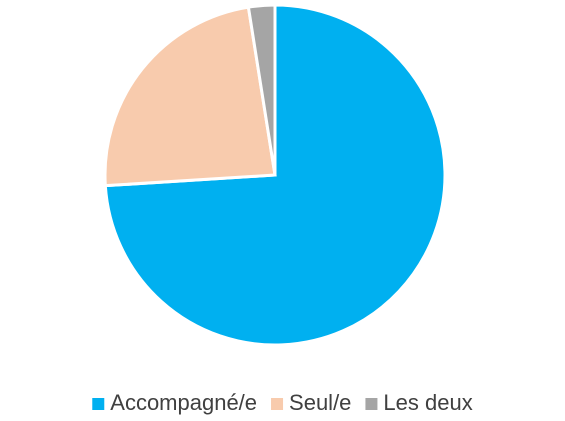 This screenshot has height=421, width=565. What do you see at coordinates (320, 402) in the screenshot?
I see `legend-label: Seul/e` at bounding box center [320, 402].